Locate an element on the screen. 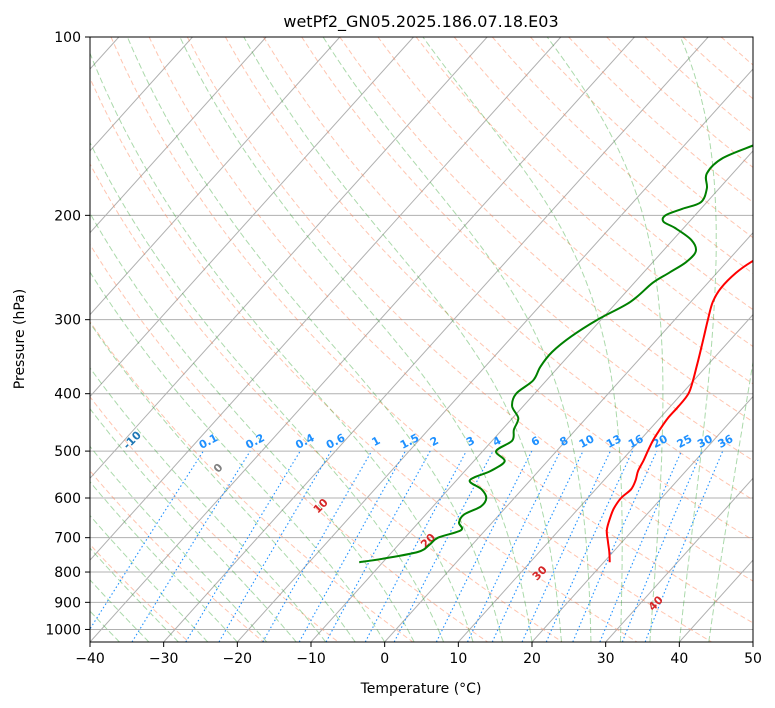 The image size is (775, 708). x-tick-label: 10 is located at coordinates (458, 659).